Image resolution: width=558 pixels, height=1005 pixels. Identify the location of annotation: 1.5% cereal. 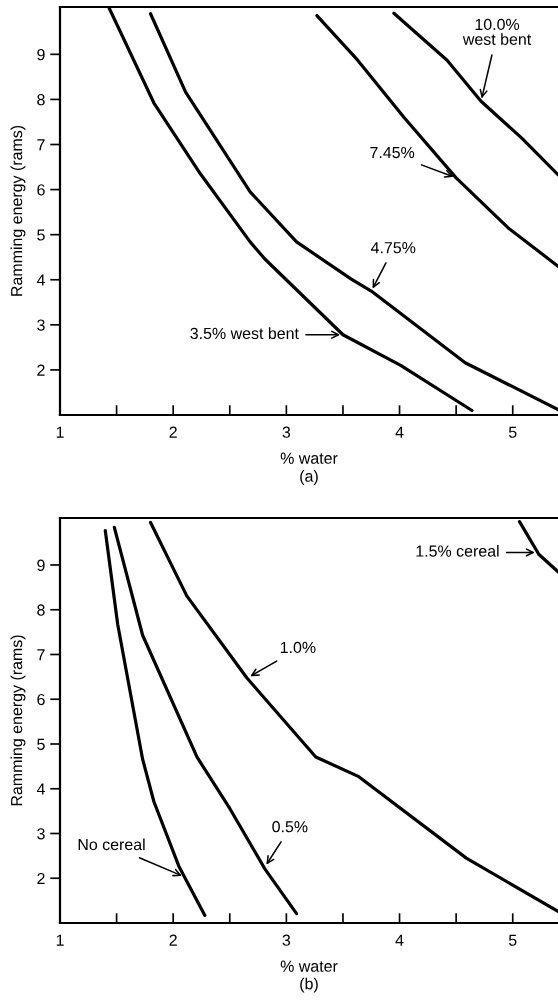
(457, 551).